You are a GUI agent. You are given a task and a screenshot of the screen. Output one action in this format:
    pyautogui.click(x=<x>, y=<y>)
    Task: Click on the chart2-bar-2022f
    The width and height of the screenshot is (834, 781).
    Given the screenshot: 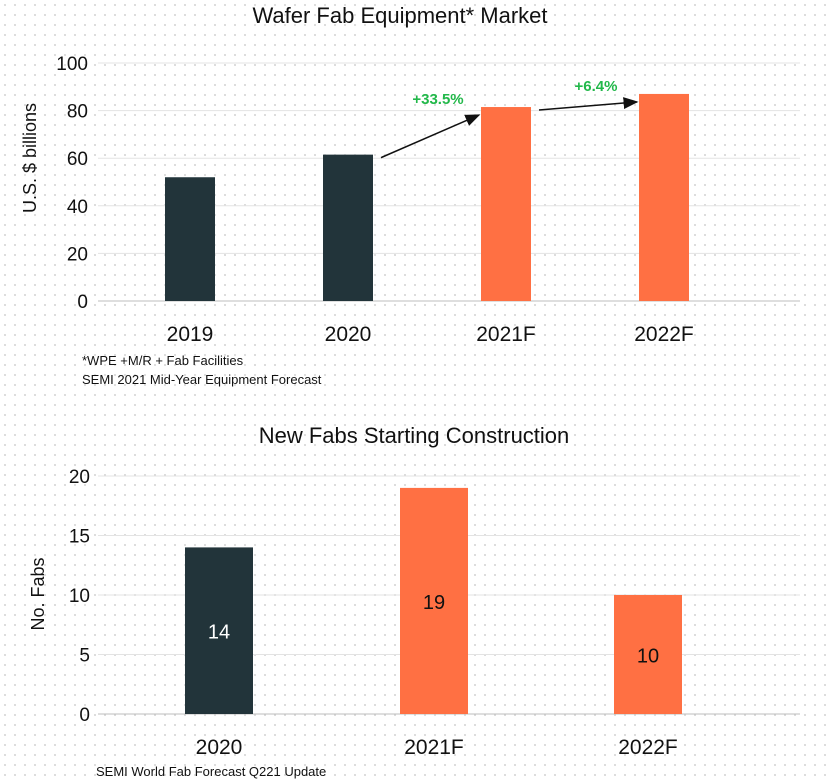 What is the action you would take?
    pyautogui.click(x=648, y=654)
    